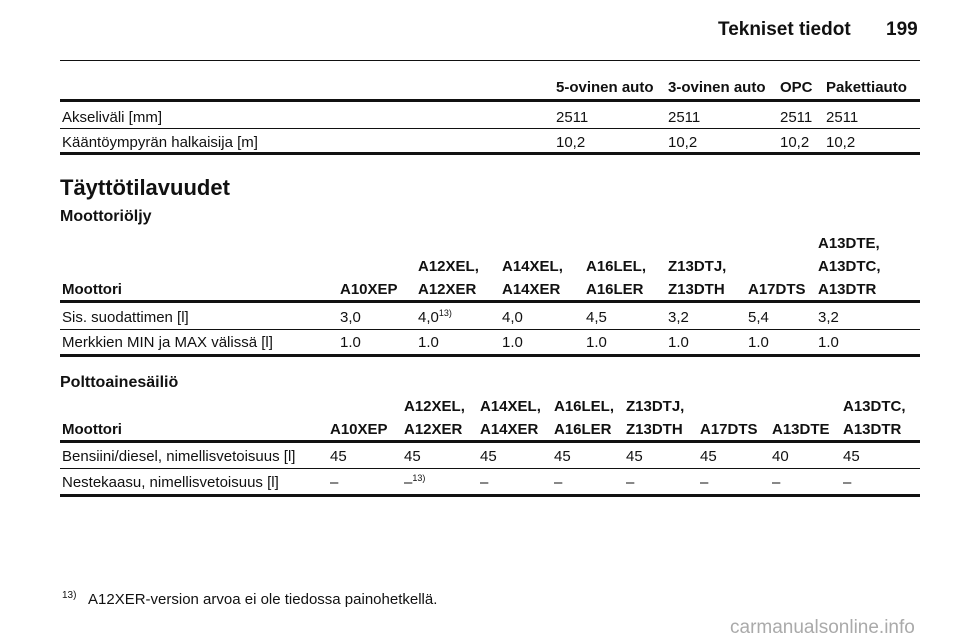 Image resolution: width=960 pixels, height=642 pixels. Describe the element at coordinates (849, 243) in the screenshot. I see `column-header: A13DTE,` at that location.